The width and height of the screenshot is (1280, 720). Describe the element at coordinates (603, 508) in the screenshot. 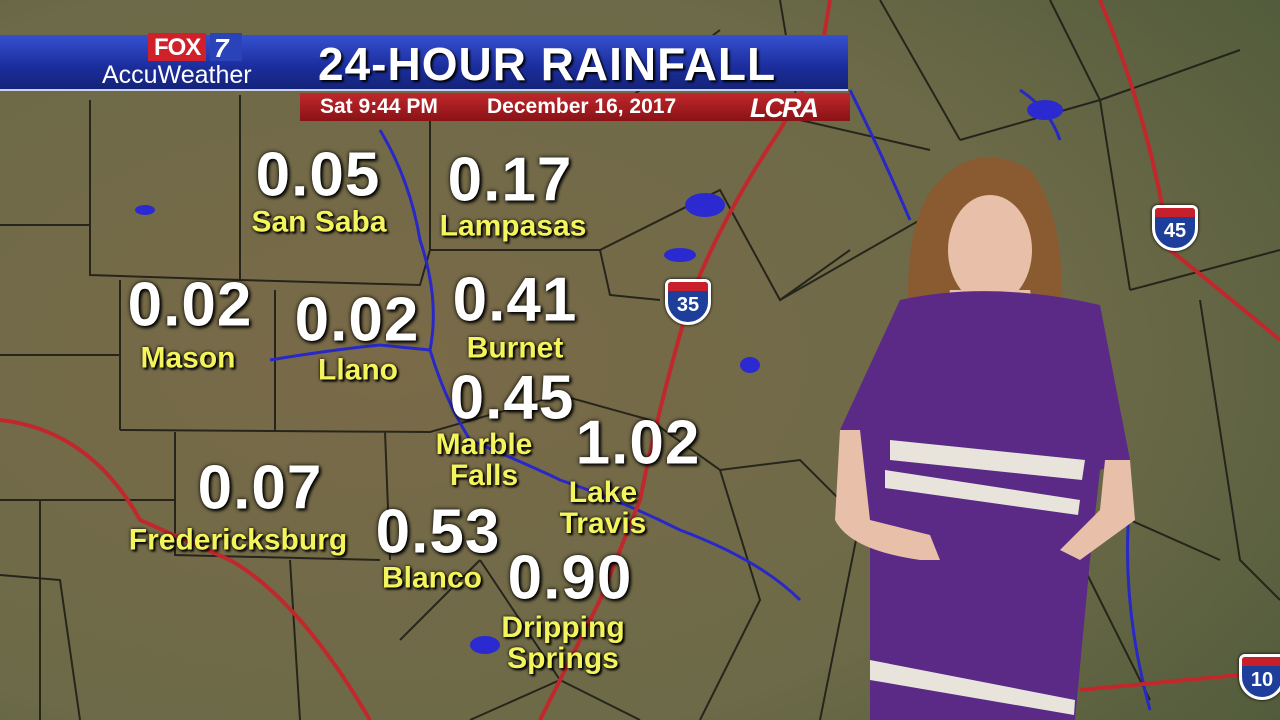

I see `location-label: Lake Travis` at that location.